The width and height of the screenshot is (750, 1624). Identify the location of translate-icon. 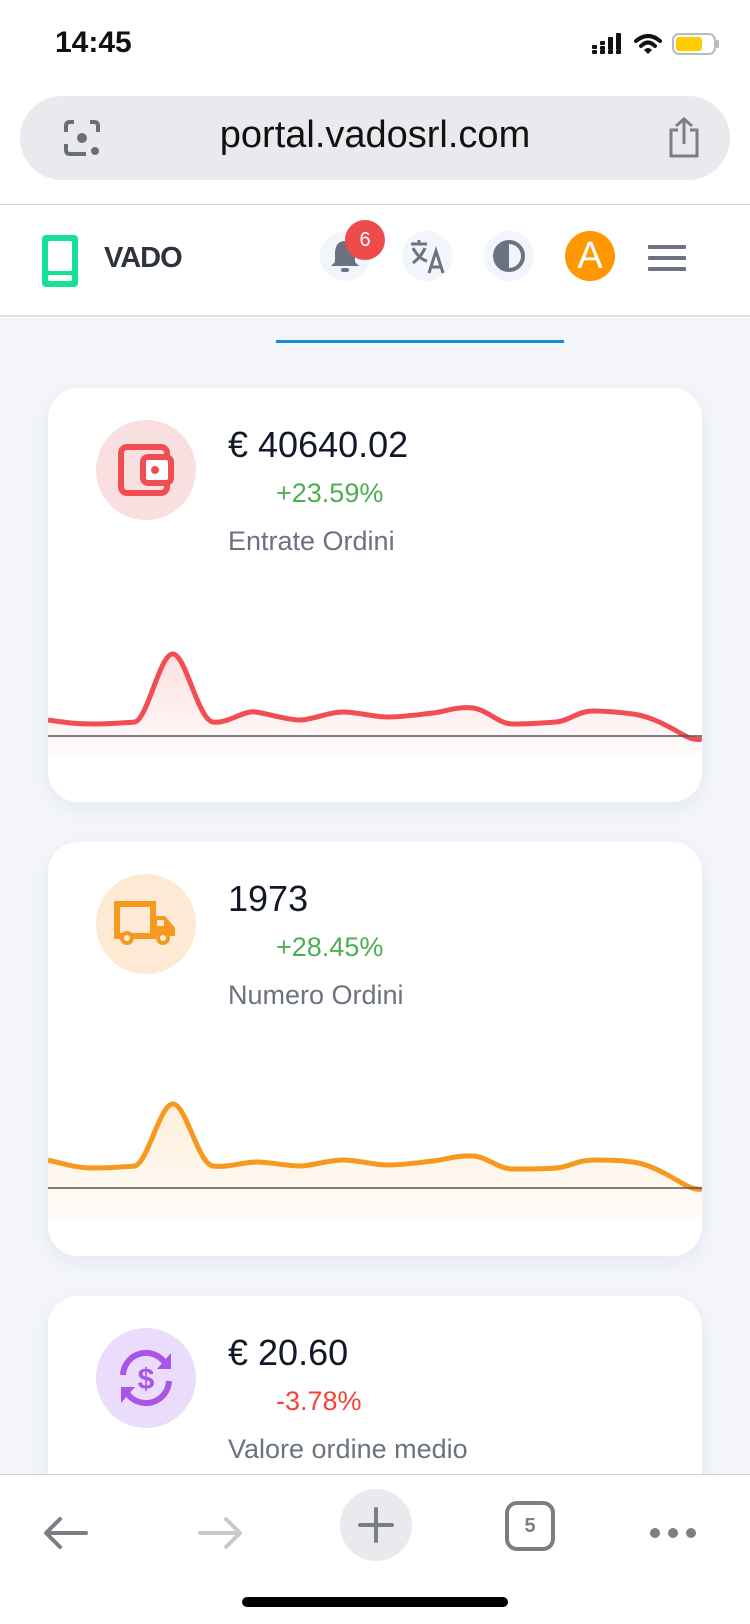
(428, 257).